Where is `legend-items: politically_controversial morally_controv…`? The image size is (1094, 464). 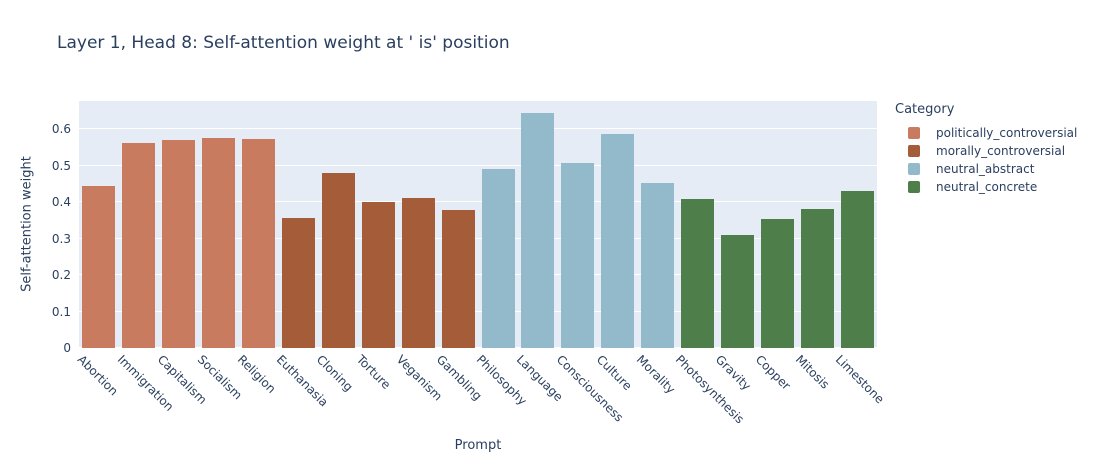 legend-items: politically_controversial morally_controv… is located at coordinates (986, 160).